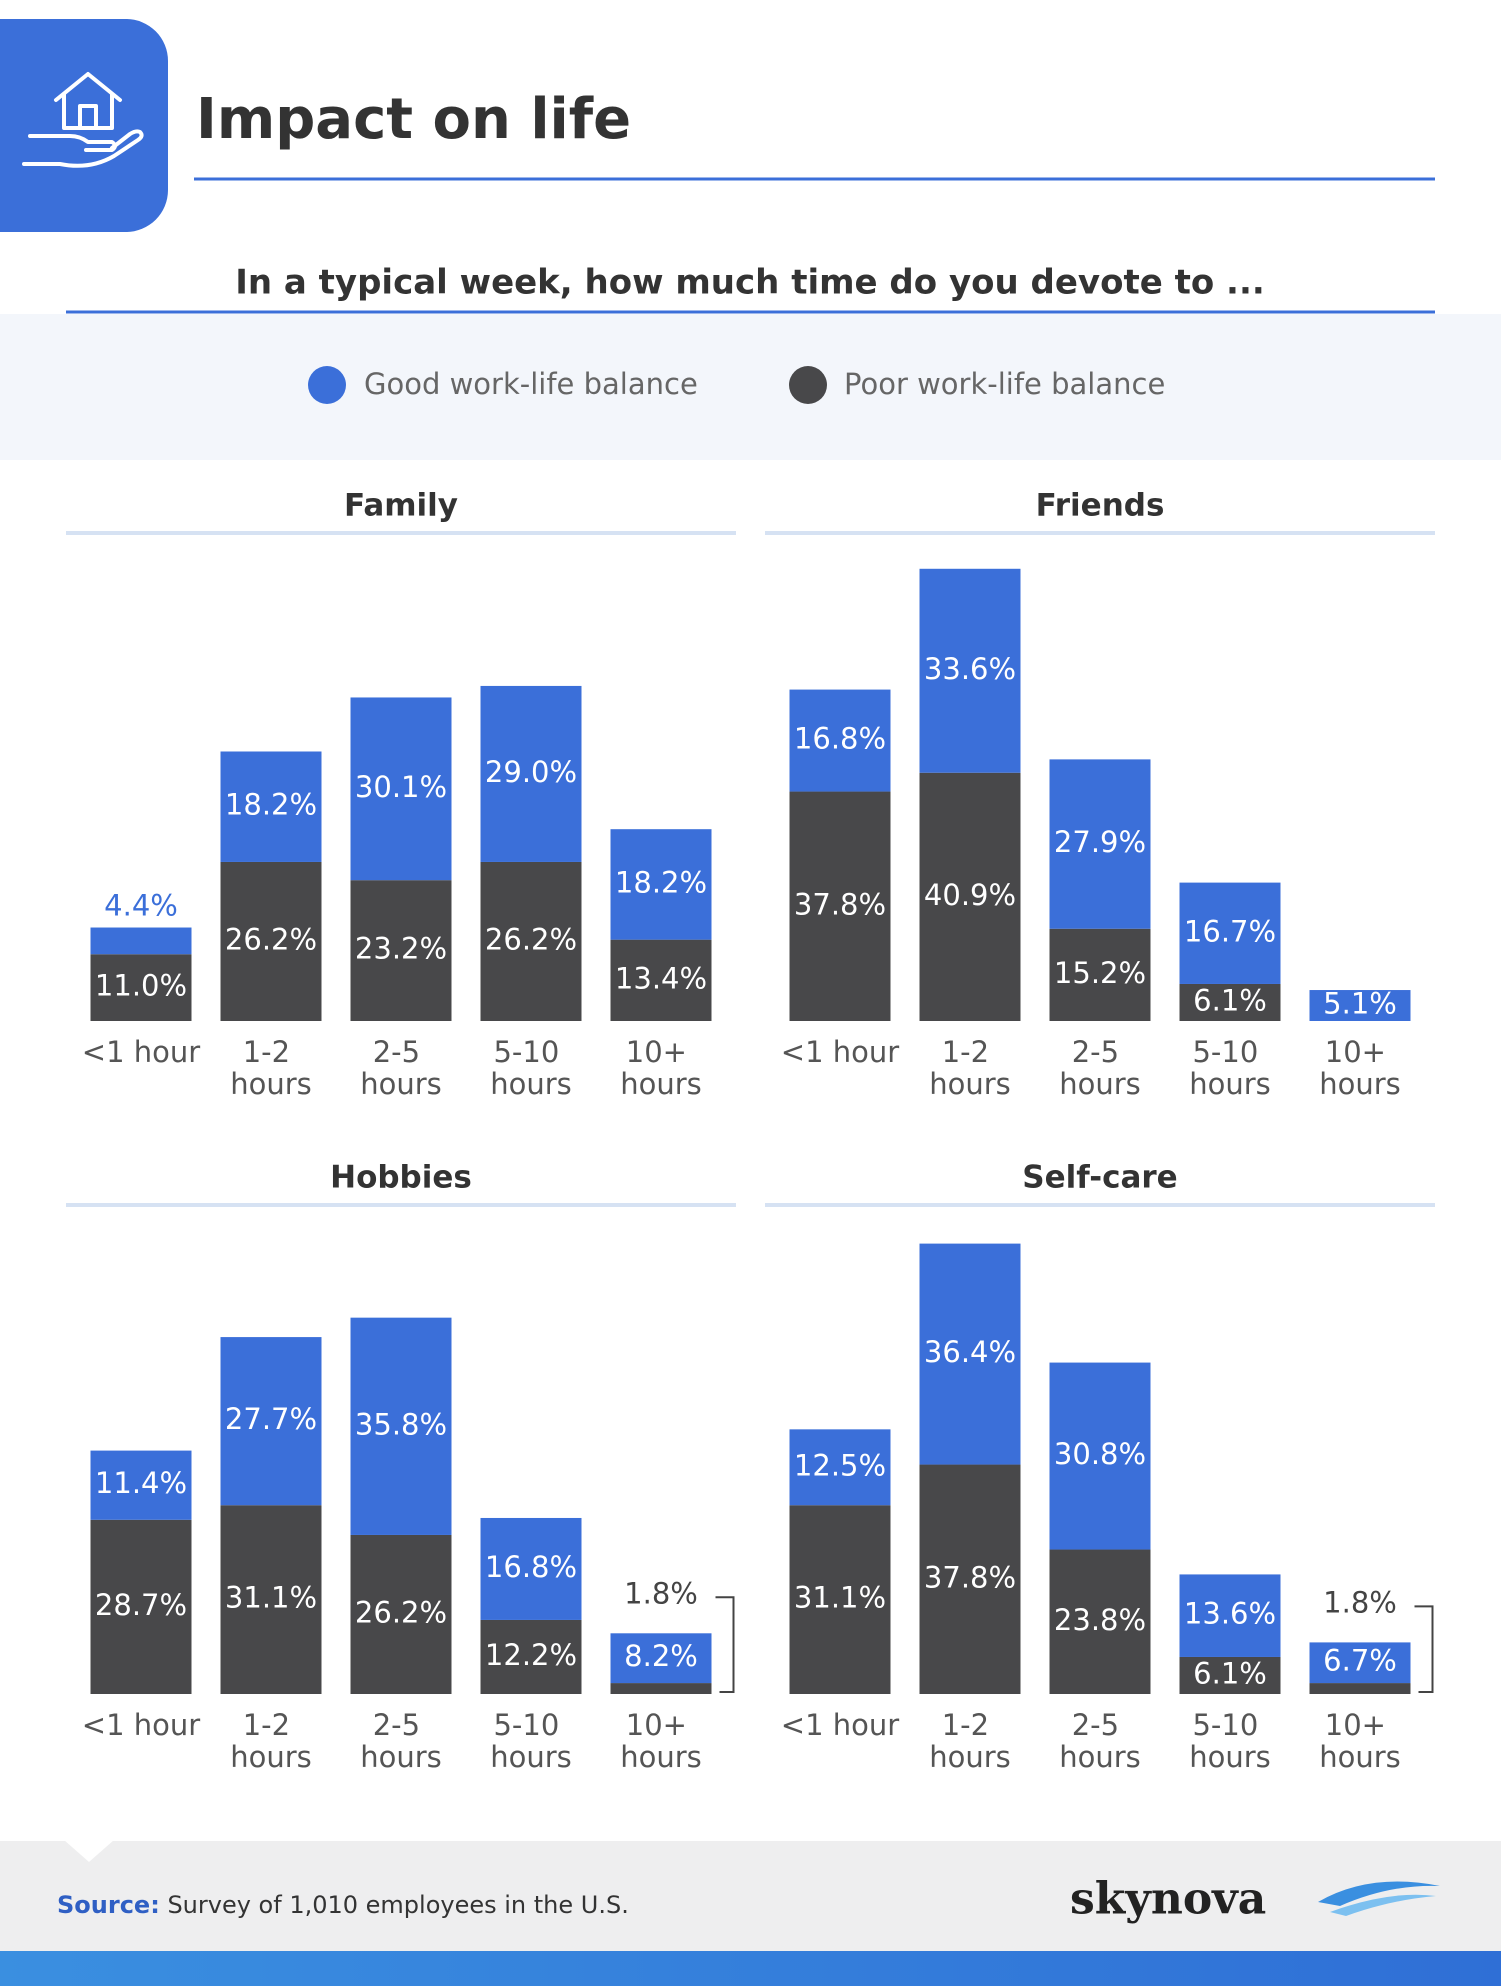 The height and width of the screenshot is (1986, 1501). What do you see at coordinates (531, 384) in the screenshot?
I see `legend-label: Good work-life balance` at bounding box center [531, 384].